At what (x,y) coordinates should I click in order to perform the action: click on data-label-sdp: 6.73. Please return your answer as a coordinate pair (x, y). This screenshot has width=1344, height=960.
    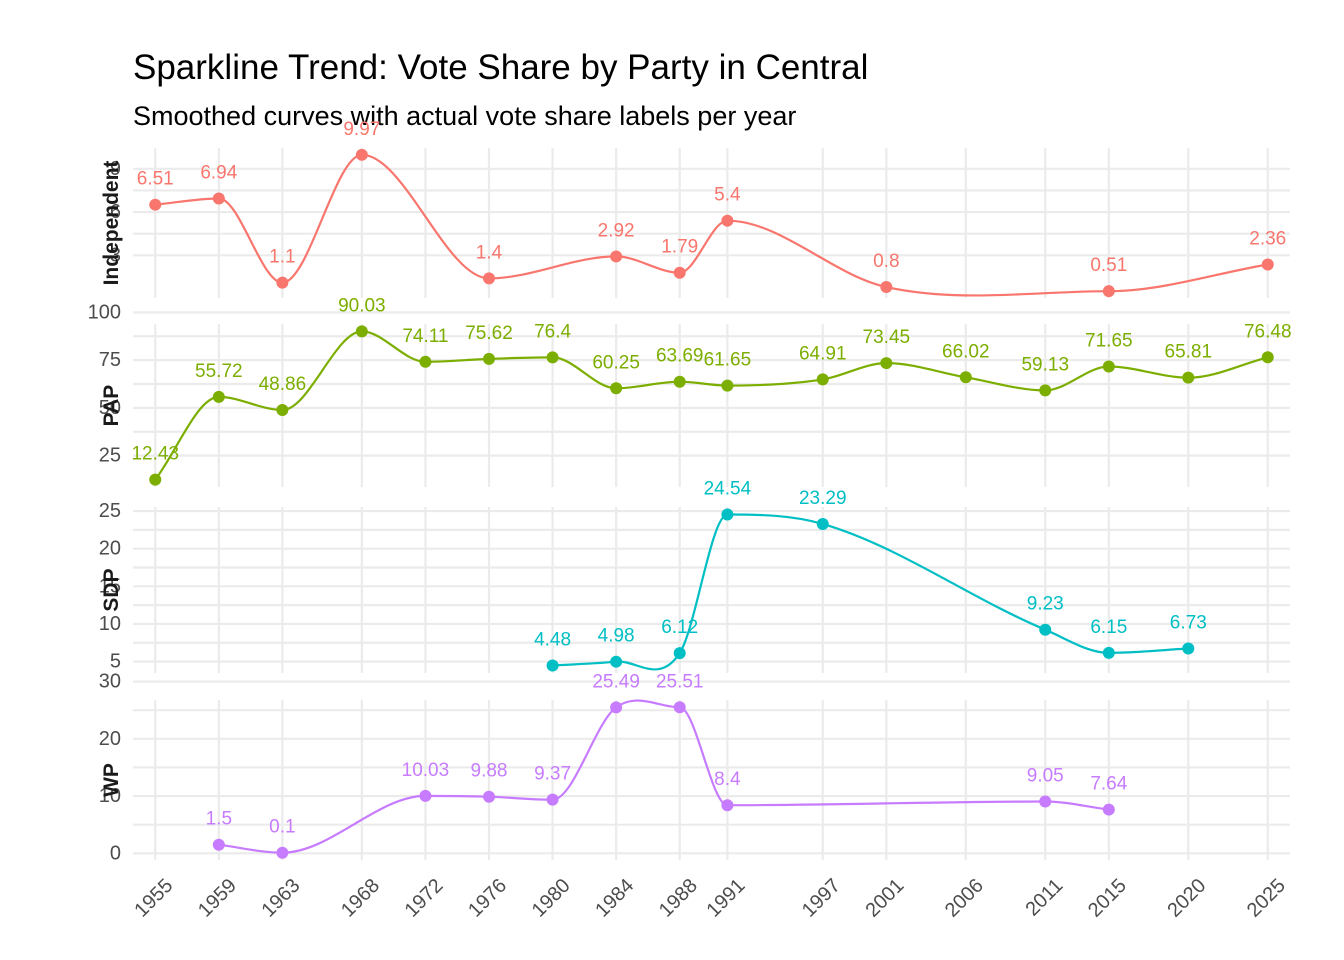
    Looking at the image, I should click on (1188, 623).